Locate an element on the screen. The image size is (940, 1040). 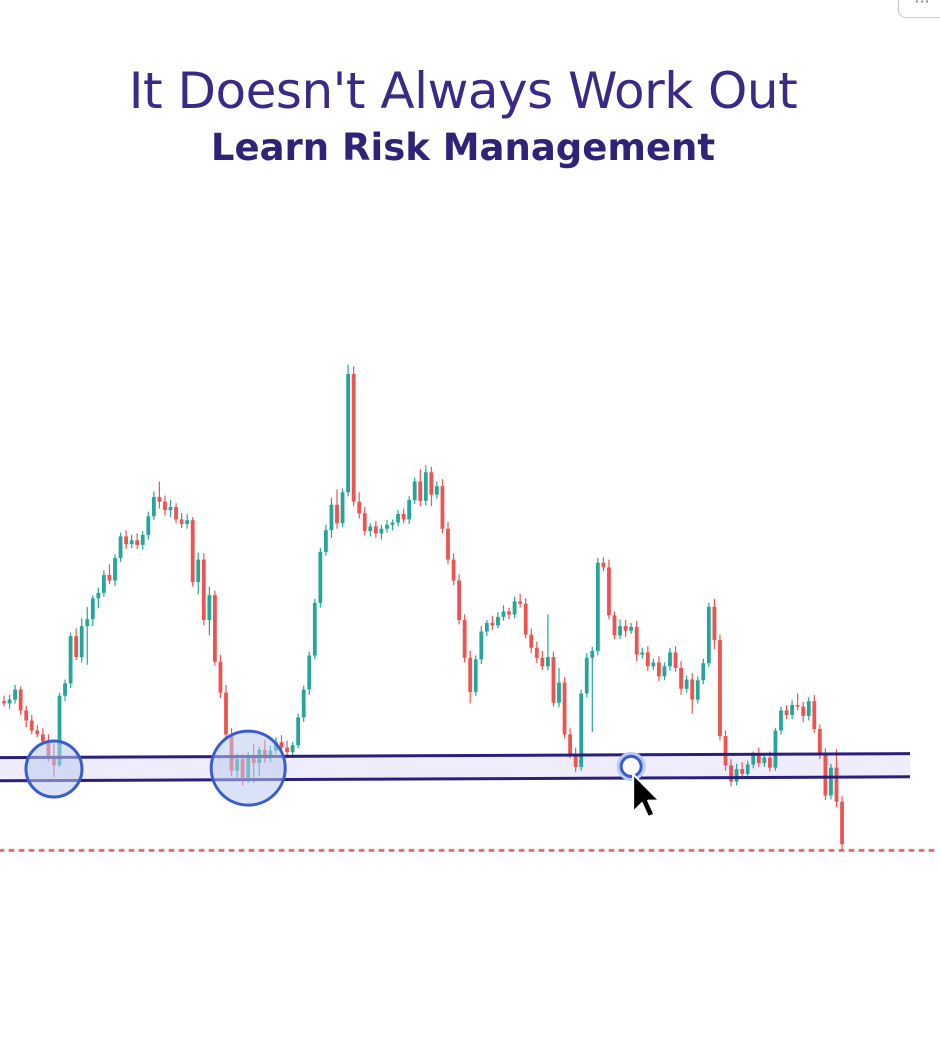
support-zone-lower-line is located at coordinates (455, 779).